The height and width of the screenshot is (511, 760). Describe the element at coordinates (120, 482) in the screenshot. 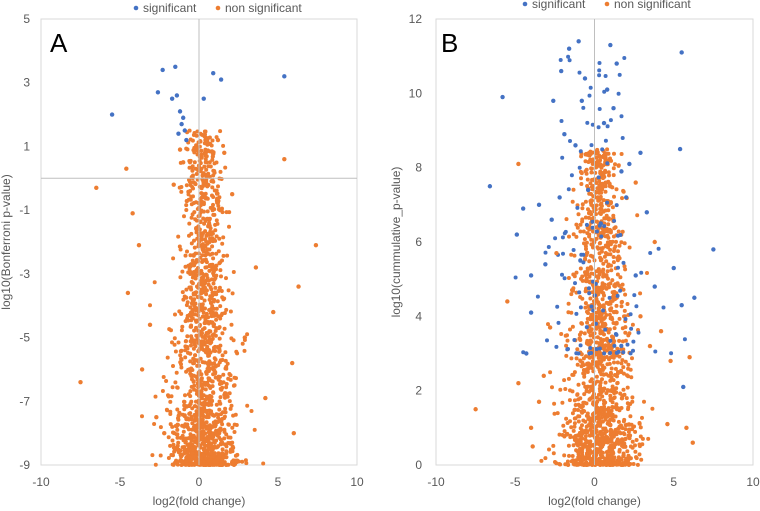

I see `a-x-tick-label: -5` at that location.